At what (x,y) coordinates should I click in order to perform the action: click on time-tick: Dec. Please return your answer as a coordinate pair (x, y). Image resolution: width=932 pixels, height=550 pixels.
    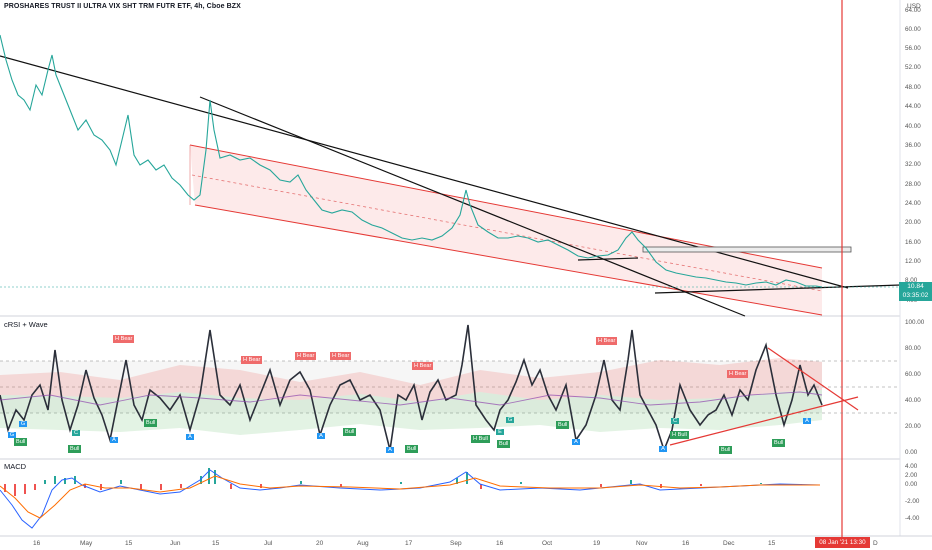
    Looking at the image, I should click on (729, 543).